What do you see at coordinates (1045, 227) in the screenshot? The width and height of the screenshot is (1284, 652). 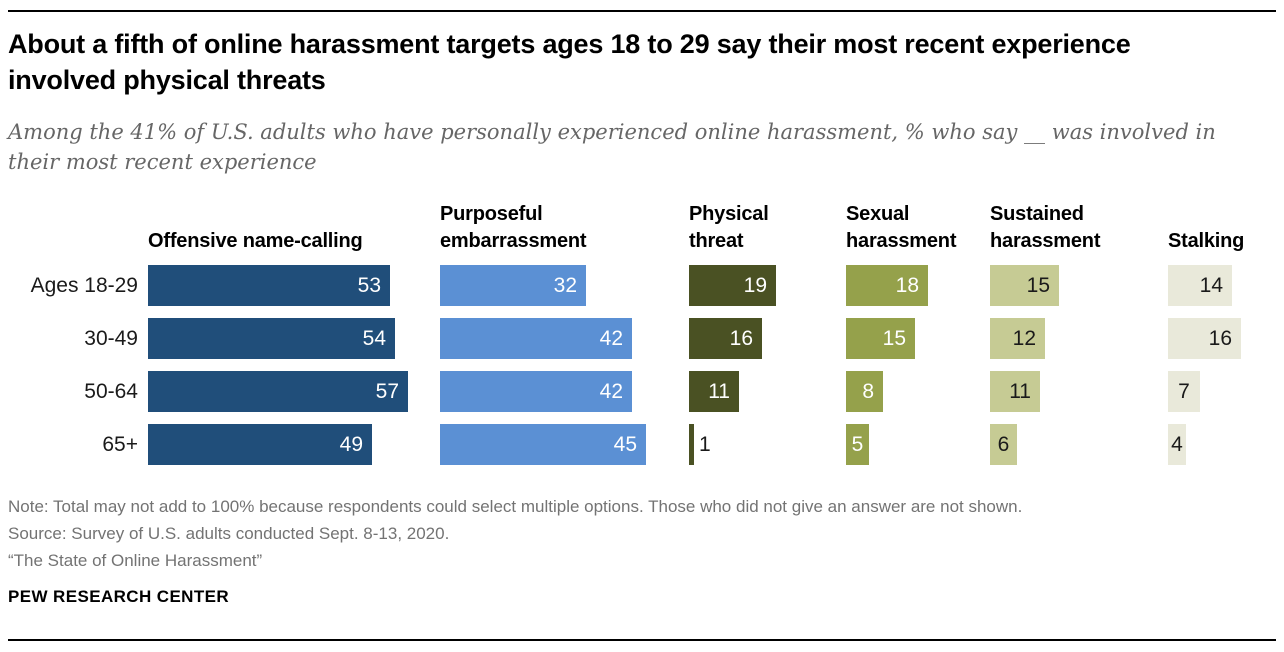 I see `column-header-sustained-harassment: Sustained harassment` at bounding box center [1045, 227].